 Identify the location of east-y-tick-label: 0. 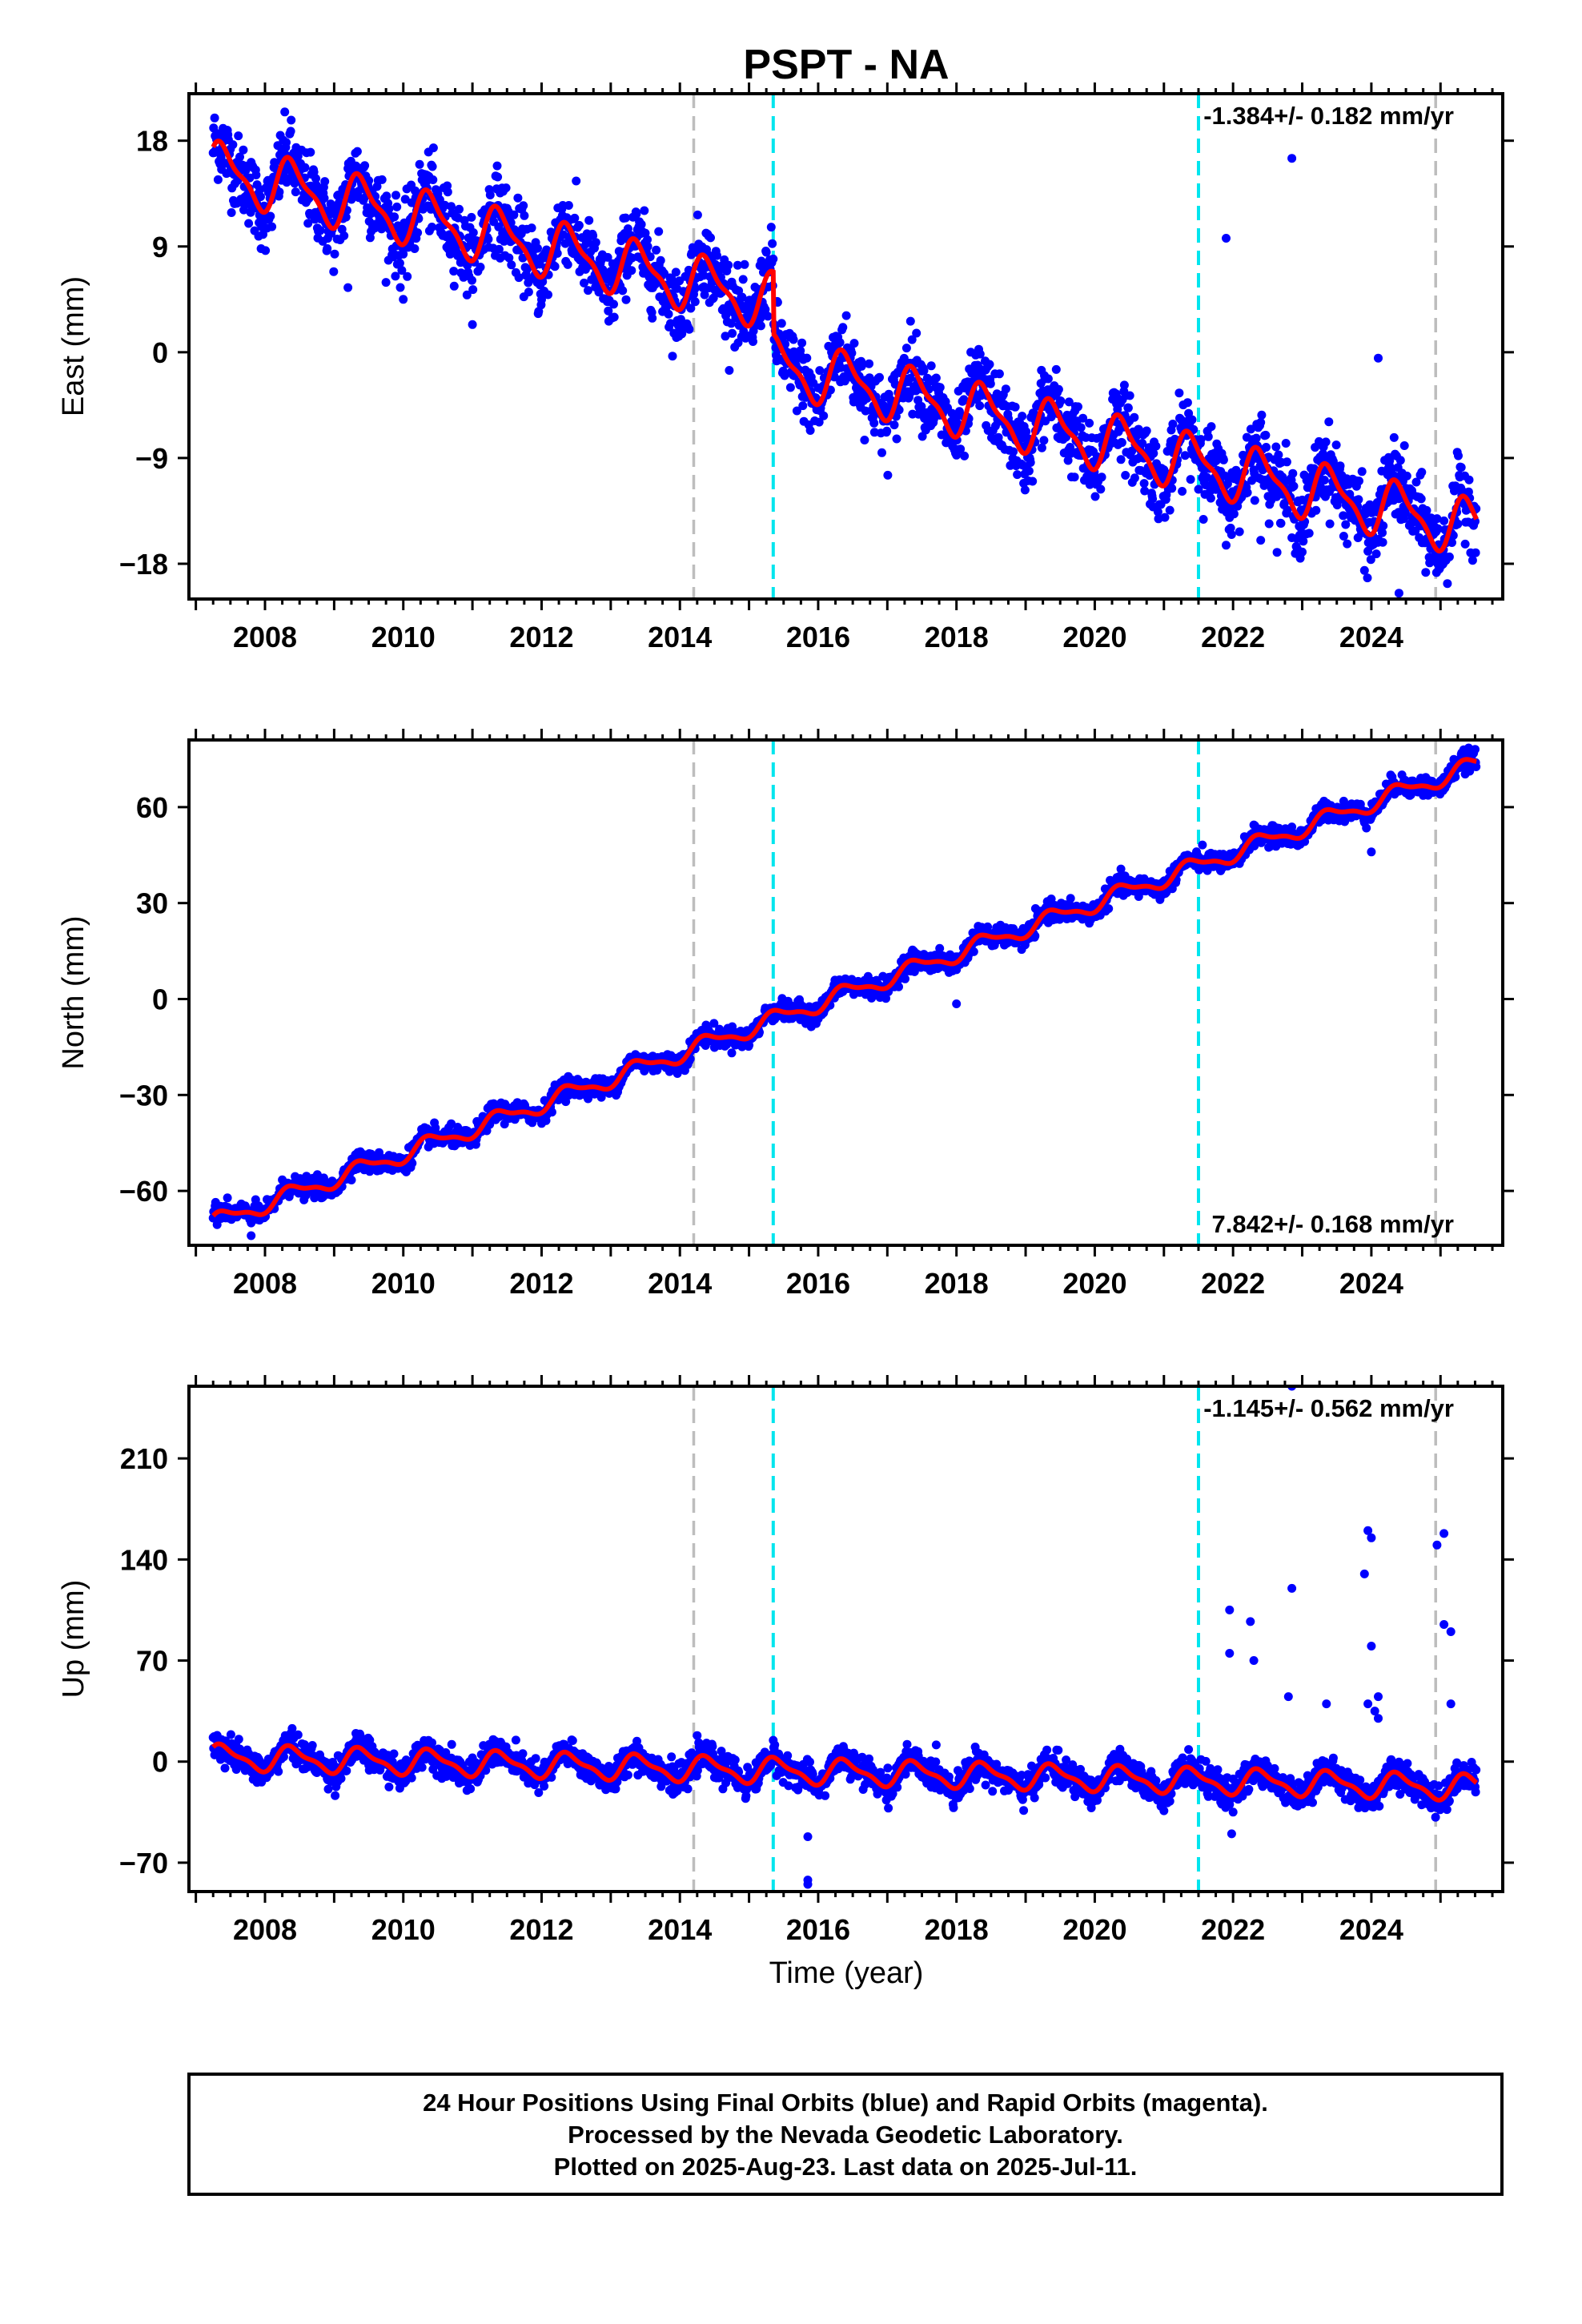
(160, 352).